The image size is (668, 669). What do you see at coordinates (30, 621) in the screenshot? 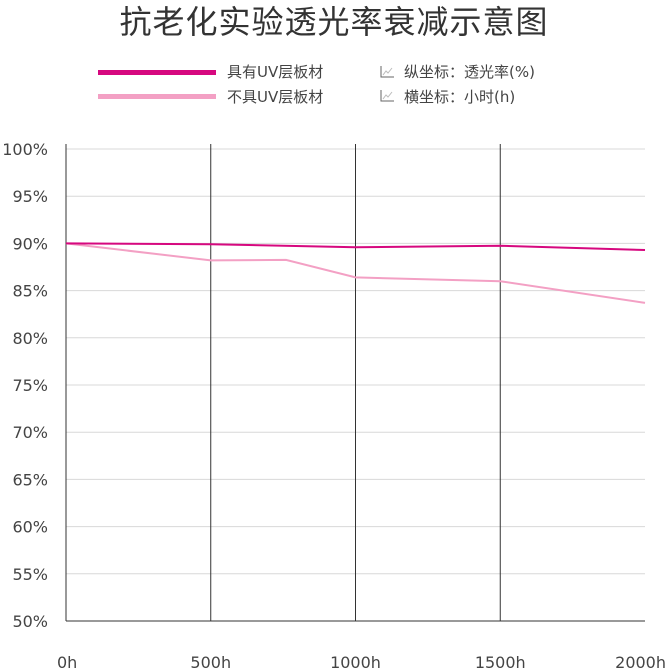
I see `y-tick-label: 50%` at bounding box center [30, 621].